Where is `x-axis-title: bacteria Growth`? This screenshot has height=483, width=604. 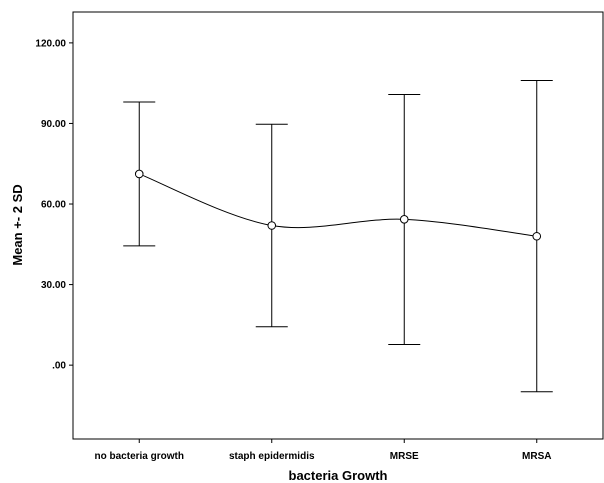 x-axis-title: bacteria Growth is located at coordinates (338, 475).